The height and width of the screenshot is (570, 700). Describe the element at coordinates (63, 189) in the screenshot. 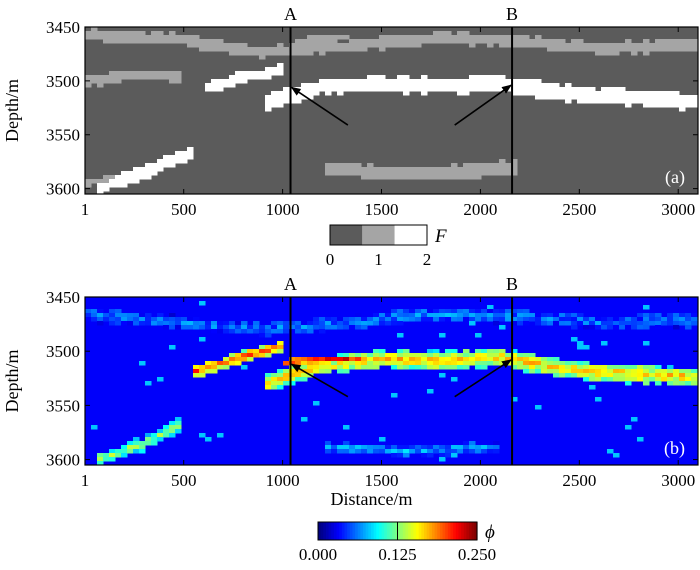

I see `y-tick-label: 3600` at that location.